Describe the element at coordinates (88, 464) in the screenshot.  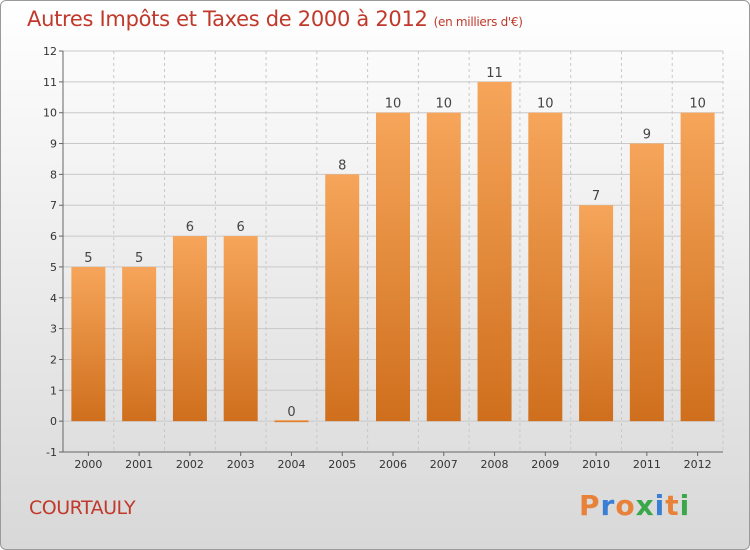
I see `x-tick-label: 2000` at that location.